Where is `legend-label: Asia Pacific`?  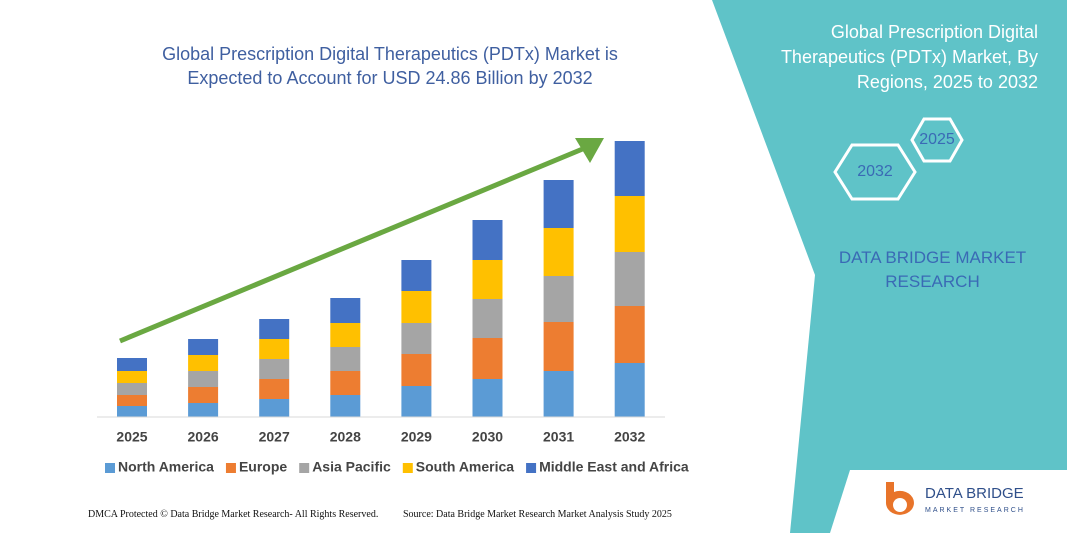
legend-label: Asia Pacific is located at coordinates (351, 467).